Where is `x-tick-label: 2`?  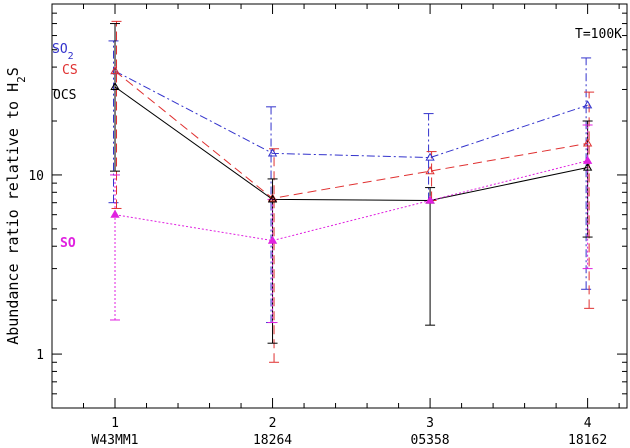 x-tick-label: 2 is located at coordinates (273, 423).